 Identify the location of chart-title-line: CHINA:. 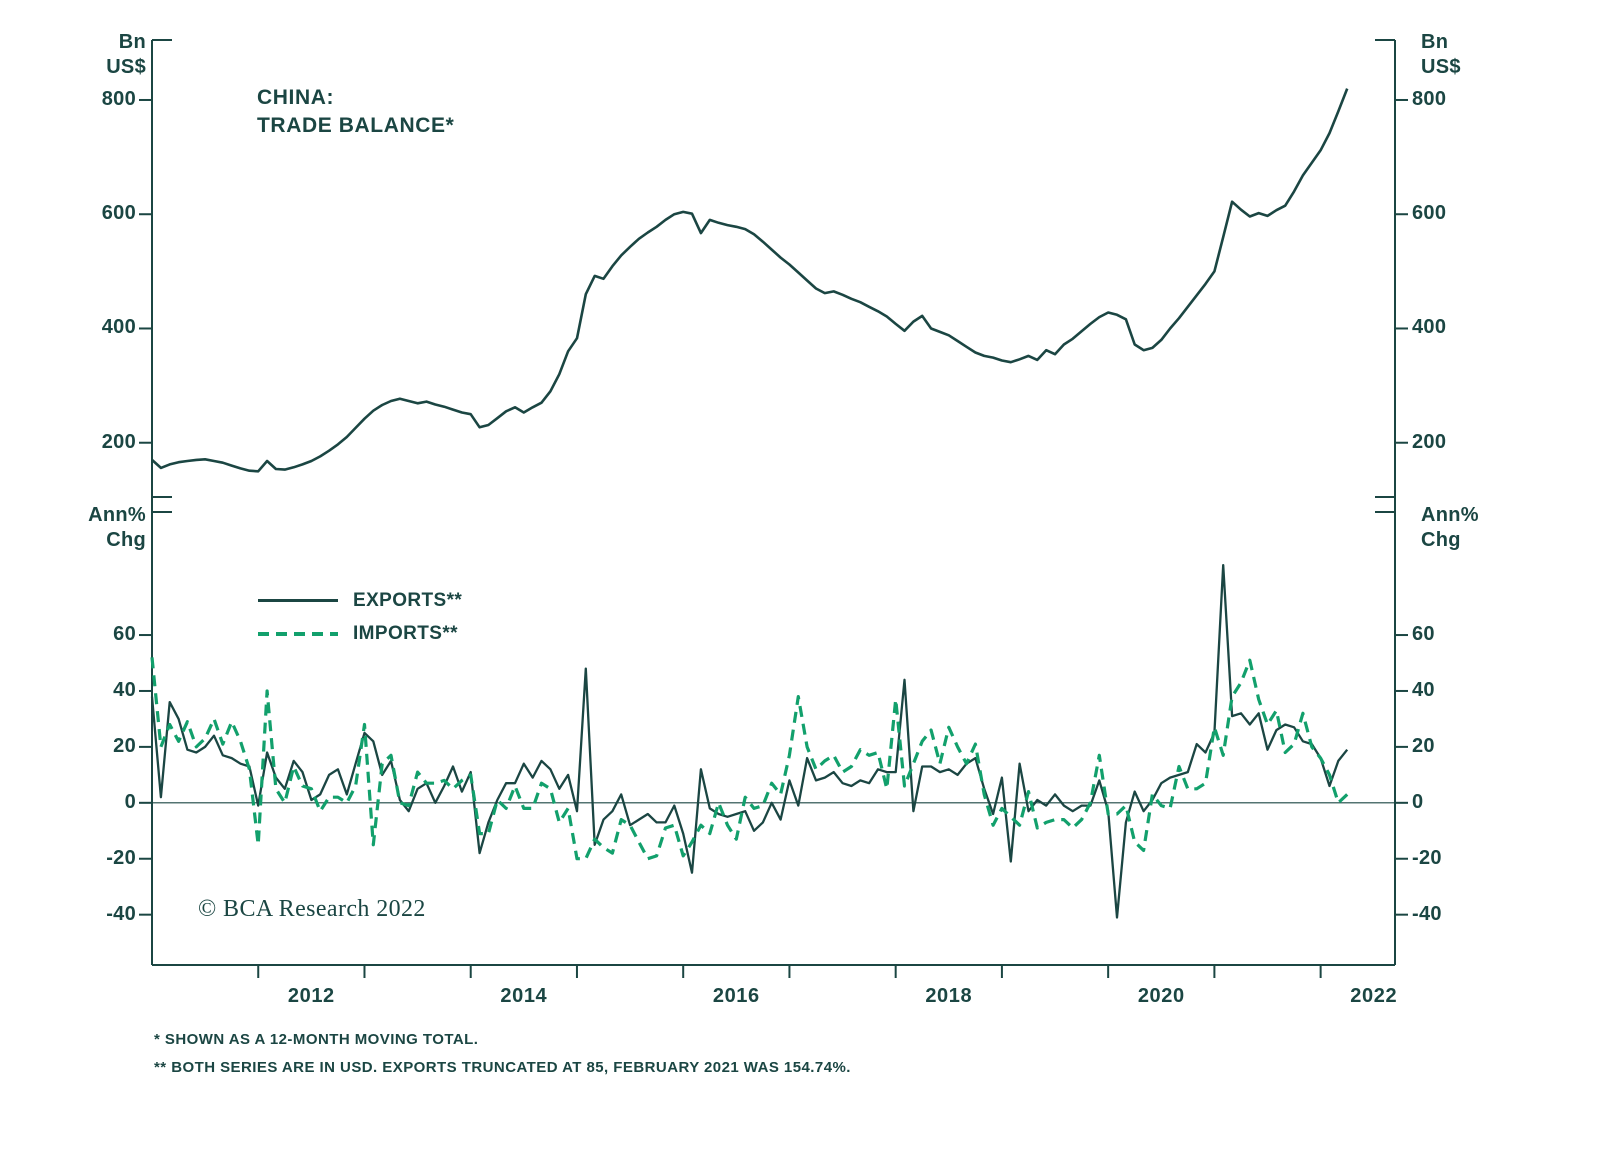
(296, 97).